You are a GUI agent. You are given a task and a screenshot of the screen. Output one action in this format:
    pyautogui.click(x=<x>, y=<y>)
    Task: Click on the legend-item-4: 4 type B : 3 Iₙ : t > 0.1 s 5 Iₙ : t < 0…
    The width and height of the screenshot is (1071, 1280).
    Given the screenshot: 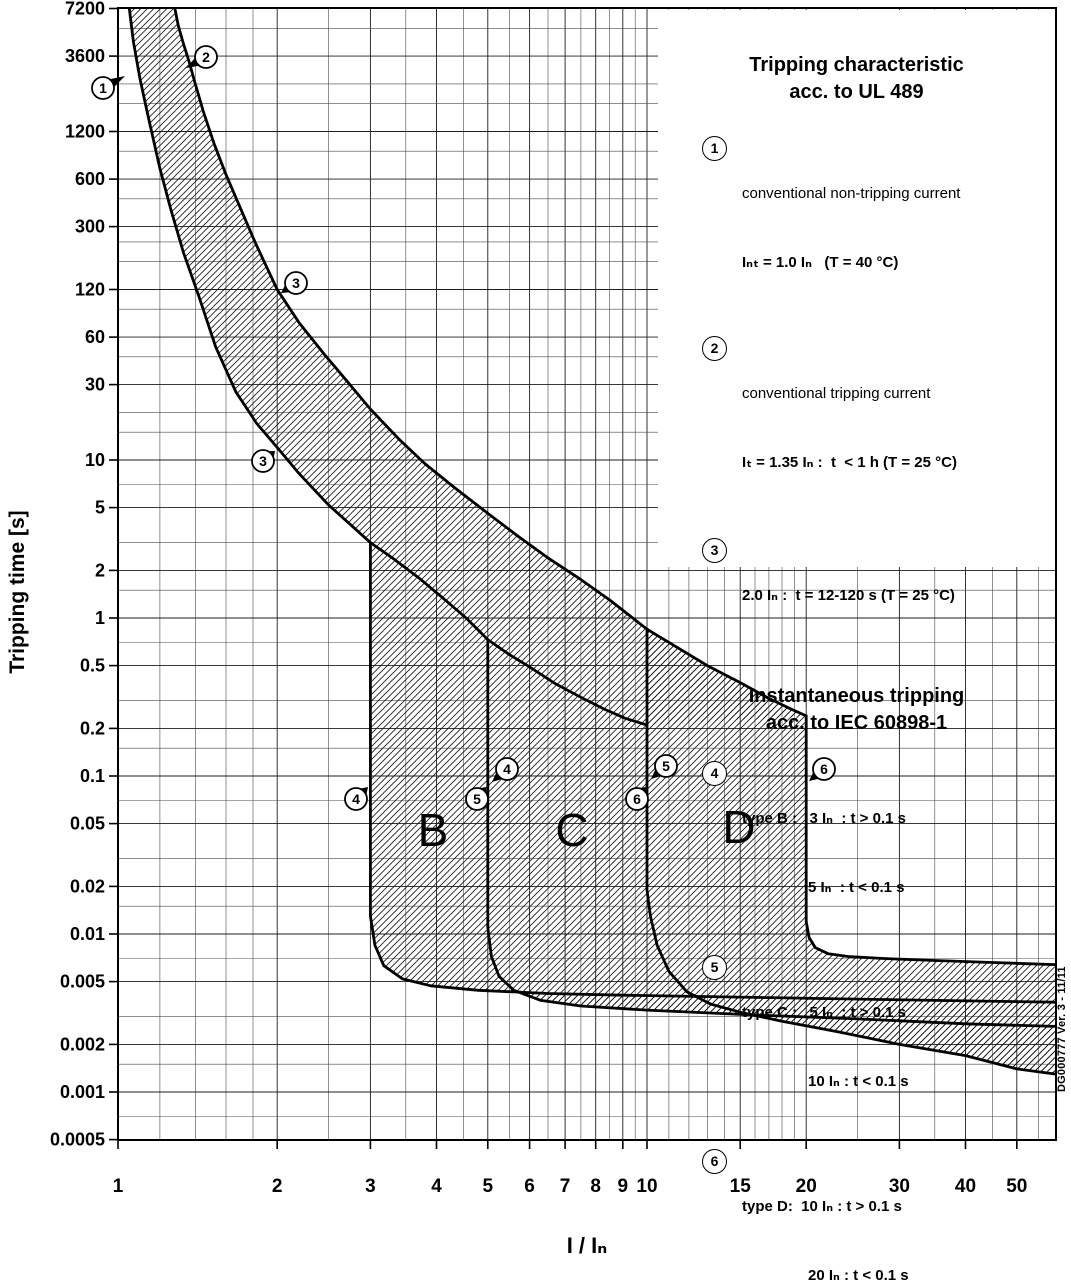 What is the action you would take?
    pyautogui.click(x=878, y=853)
    